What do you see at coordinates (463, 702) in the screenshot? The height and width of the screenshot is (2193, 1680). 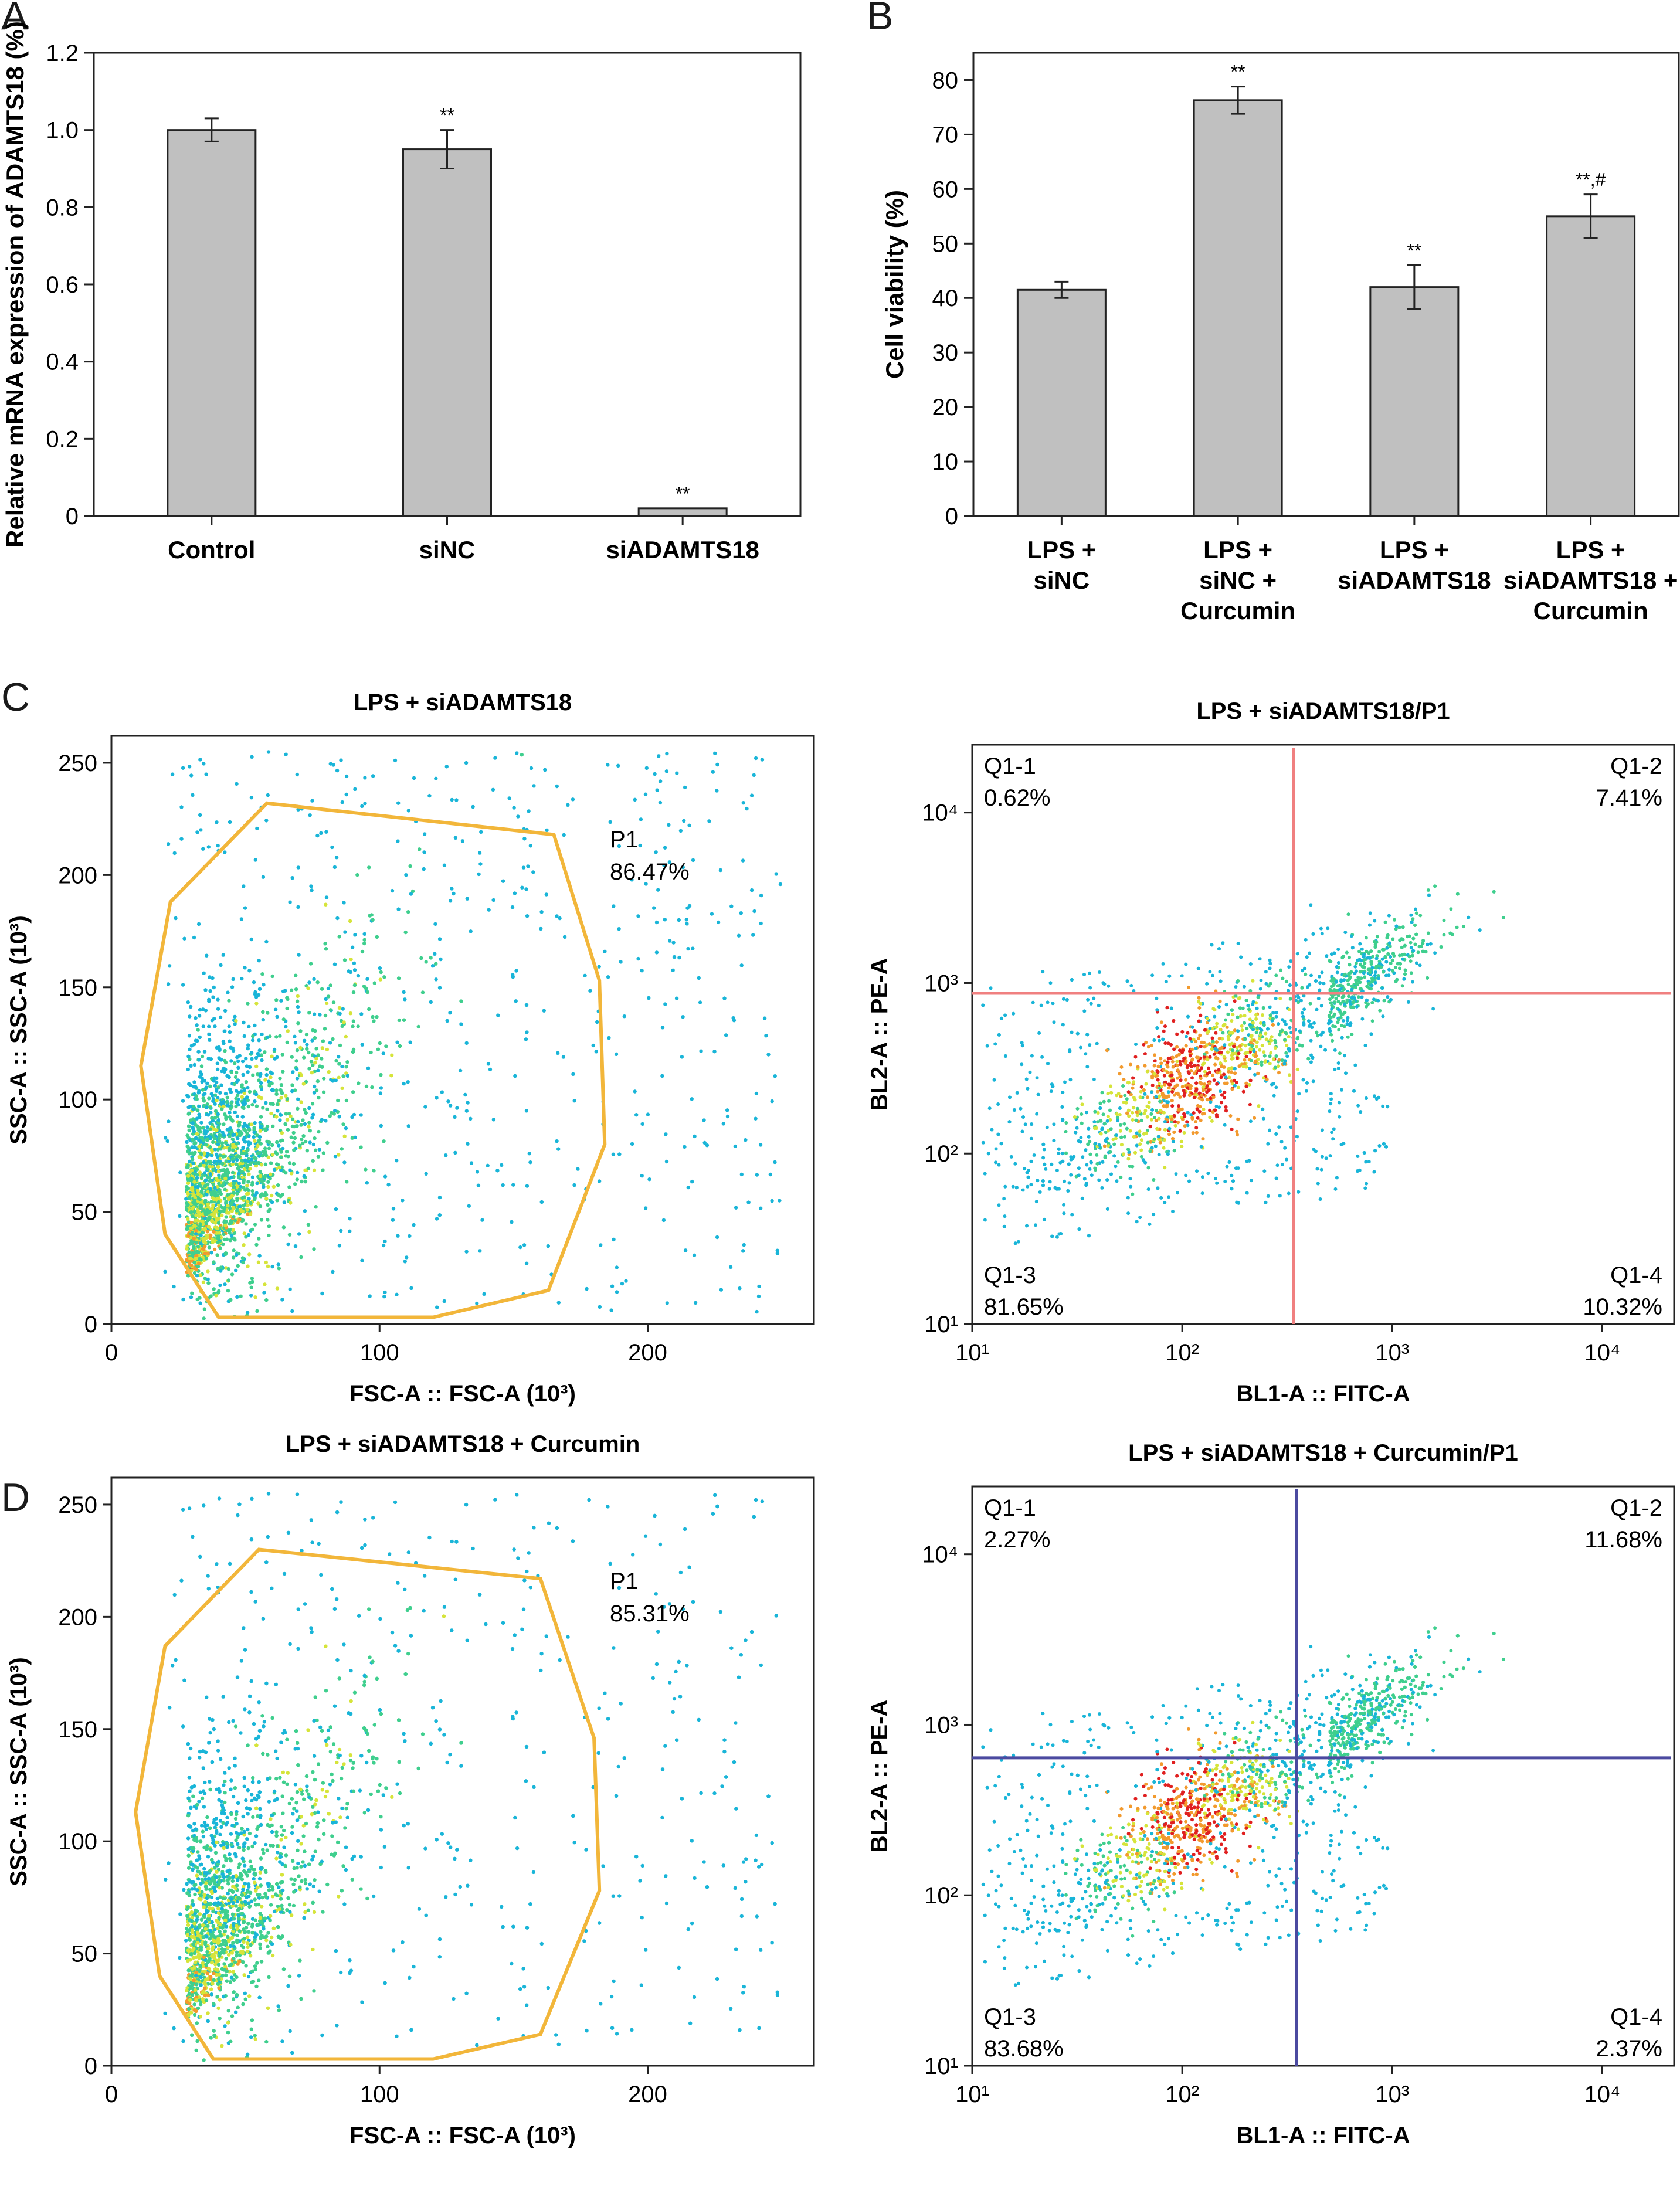 I see `chart-title: LPS + siADAMTS18` at bounding box center [463, 702].